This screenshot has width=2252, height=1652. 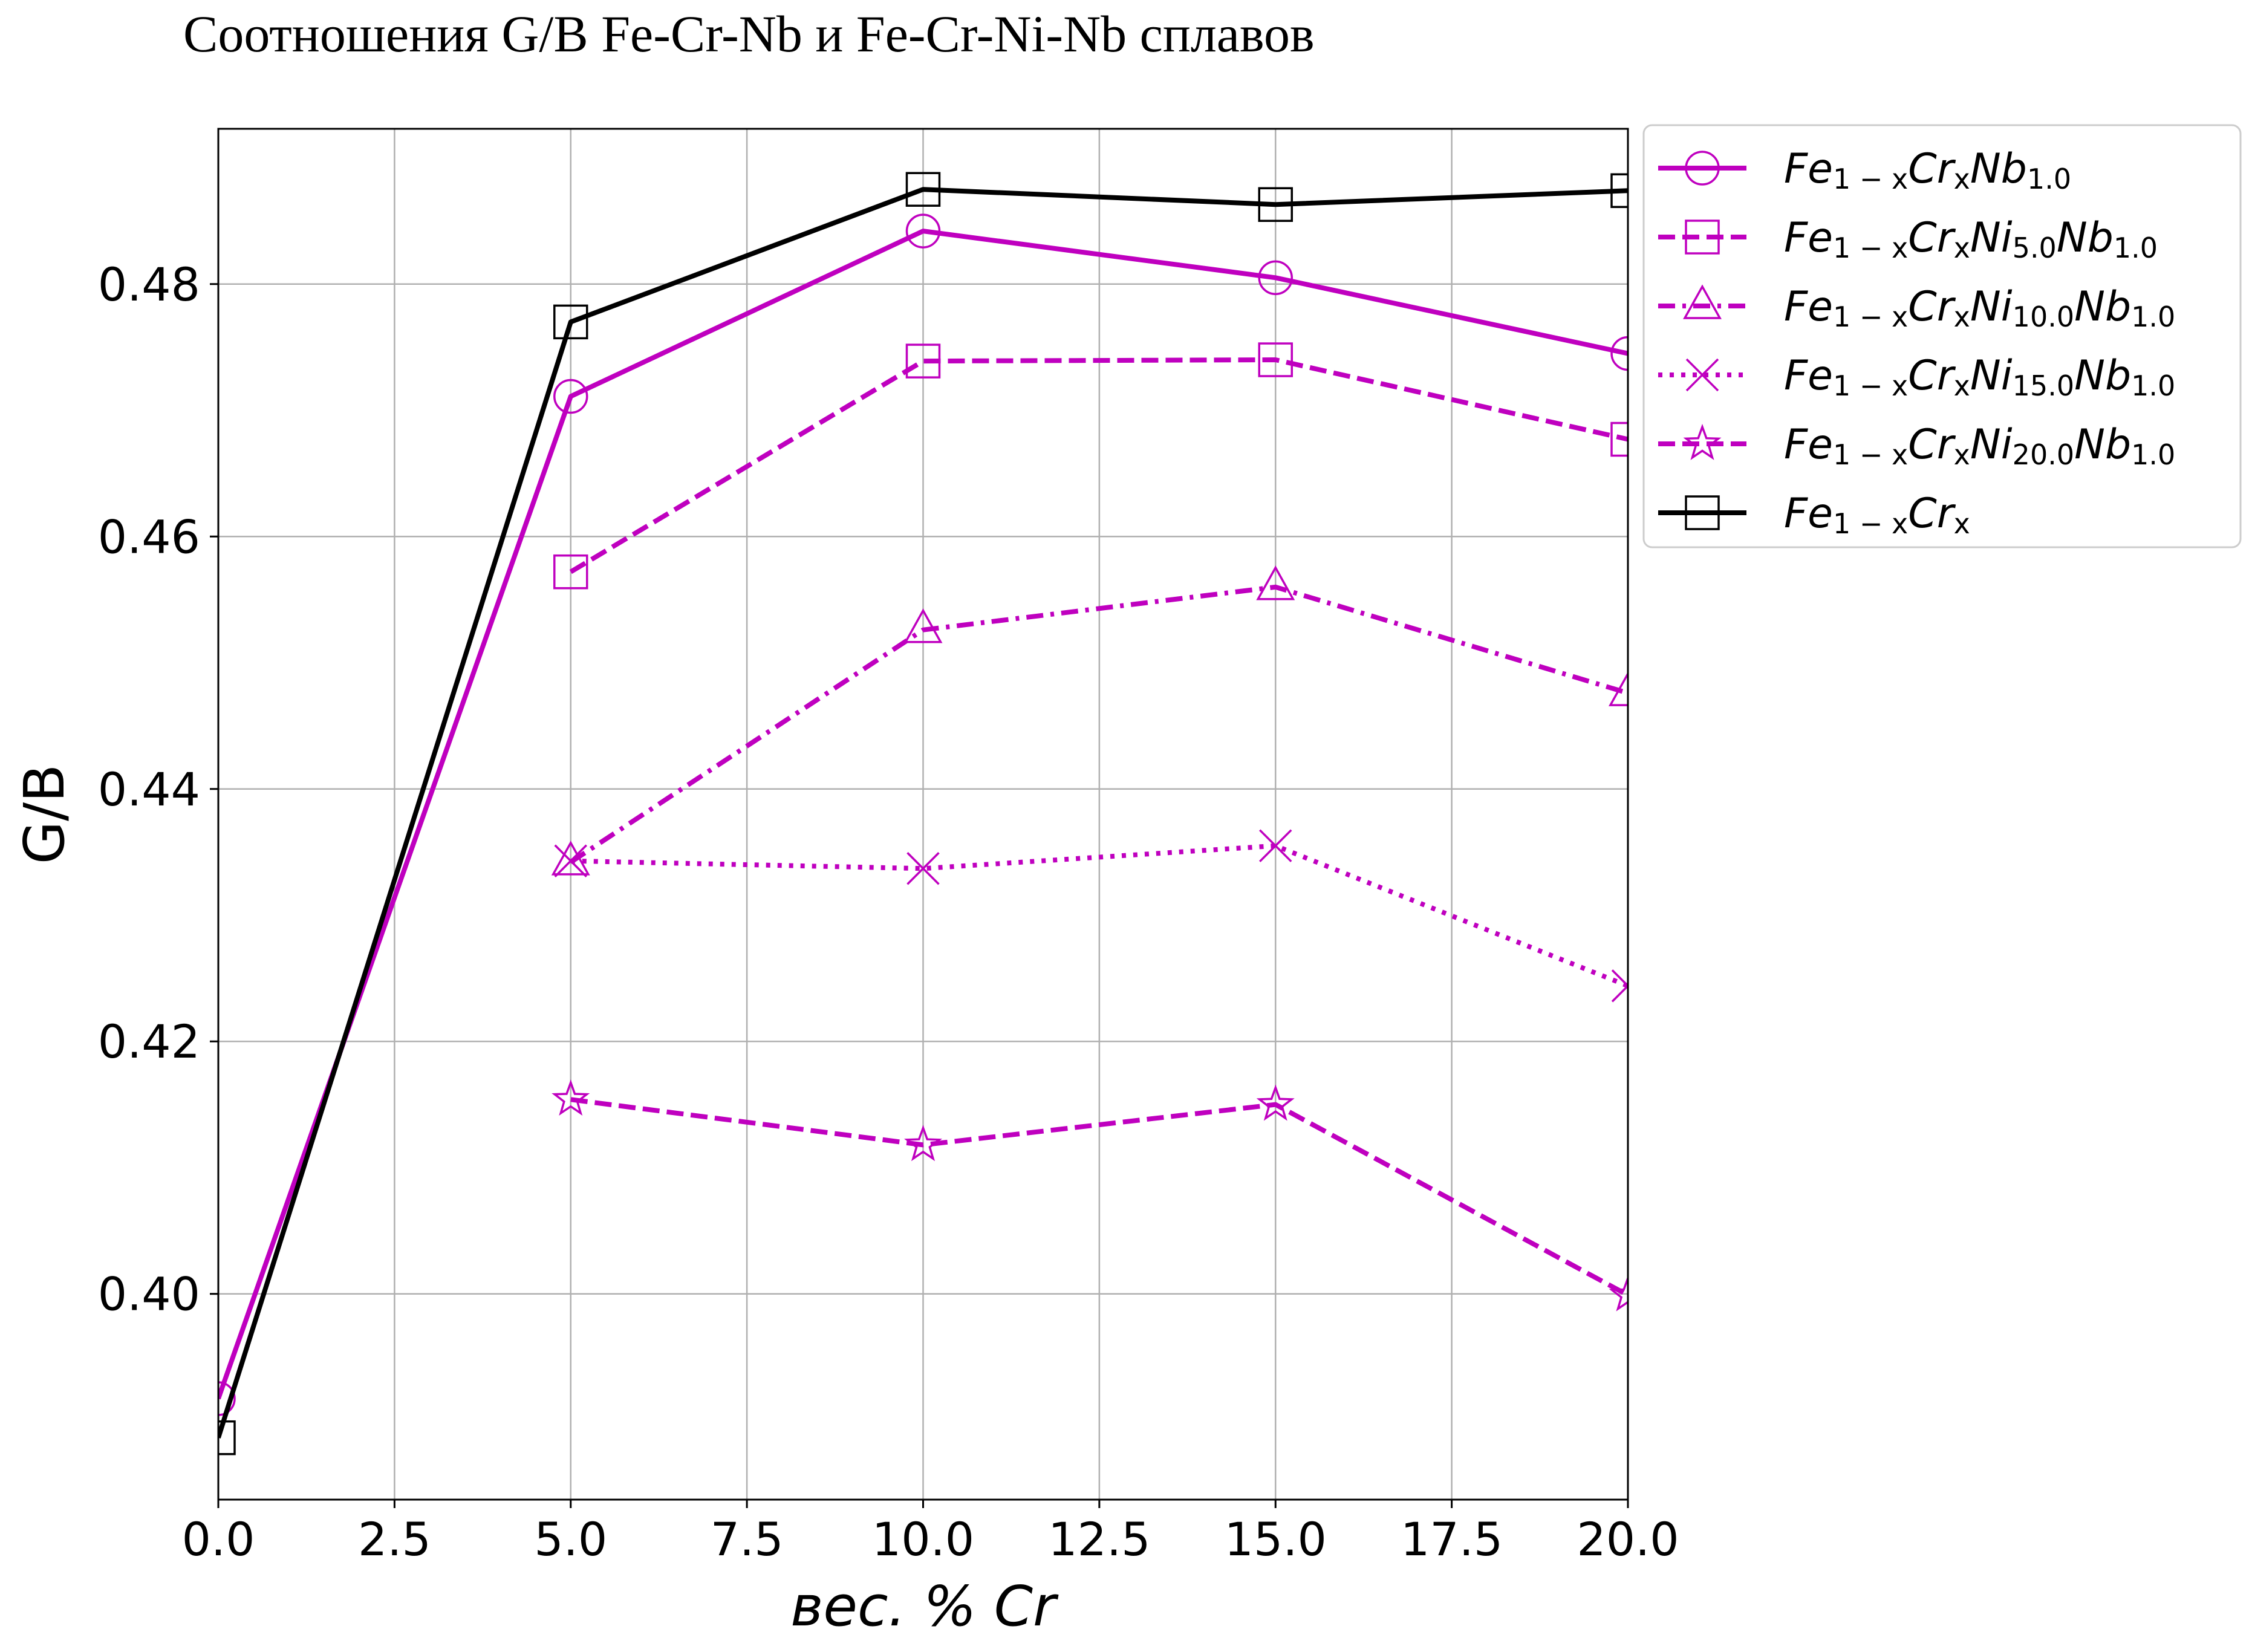 What do you see at coordinates (2043, 385) in the screenshot?
I see `legend-label-part: 15.0` at bounding box center [2043, 385].